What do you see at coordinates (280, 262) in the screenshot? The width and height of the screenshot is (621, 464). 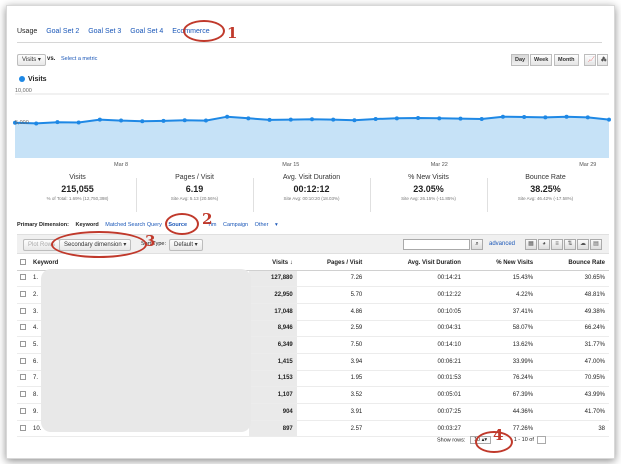 I see `header-visits-label: Visits` at bounding box center [280, 262].